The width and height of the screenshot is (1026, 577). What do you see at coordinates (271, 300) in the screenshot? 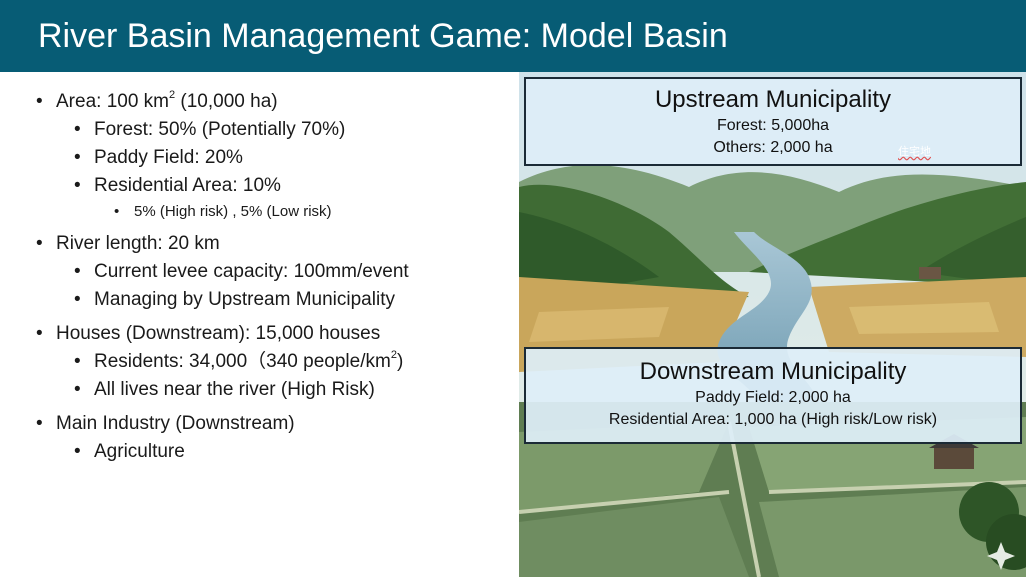
I see `bullet-managing: Managing by Upstream Municipality` at bounding box center [271, 300].